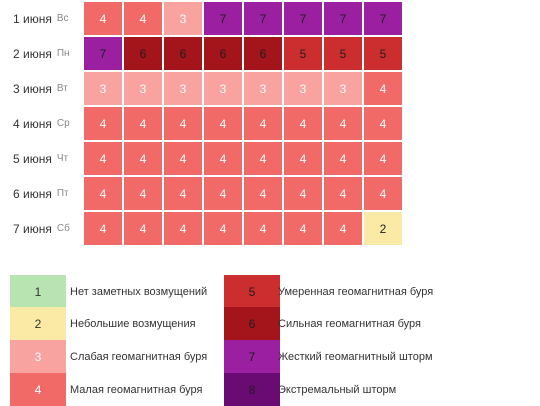 The height and width of the screenshot is (406, 540). Describe the element at coordinates (133, 323) in the screenshot. I see `legend-label: Небольшие возмущения` at that location.